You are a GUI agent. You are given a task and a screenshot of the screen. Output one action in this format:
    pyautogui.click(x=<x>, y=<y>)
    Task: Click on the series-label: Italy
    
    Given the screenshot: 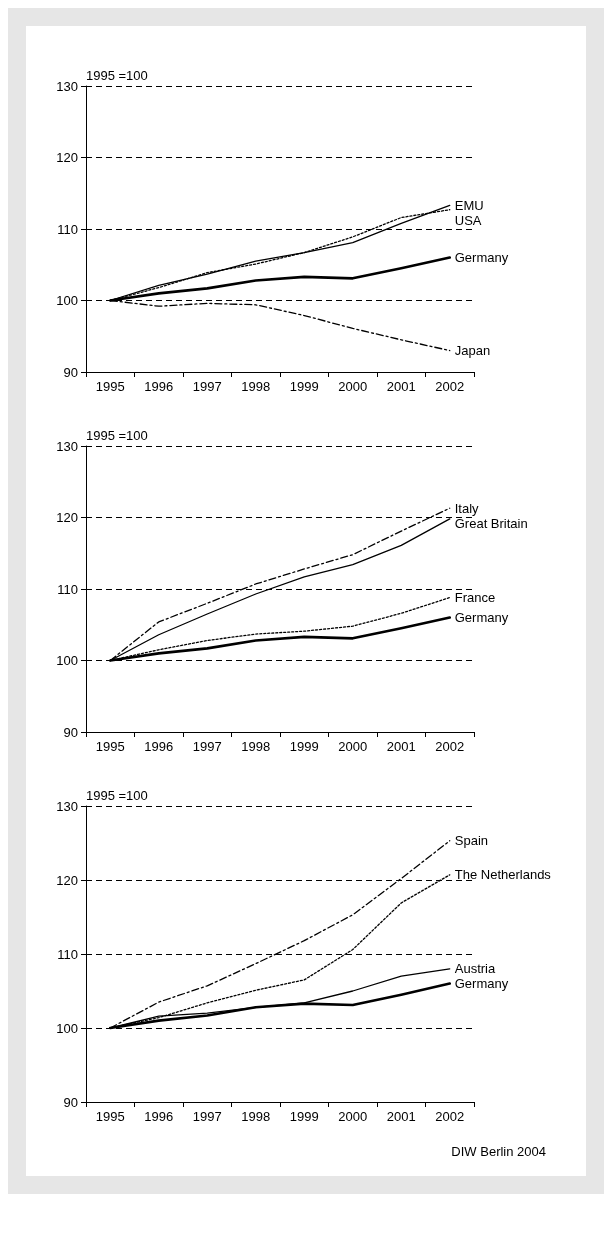 What is the action you would take?
    pyautogui.click(x=467, y=508)
    